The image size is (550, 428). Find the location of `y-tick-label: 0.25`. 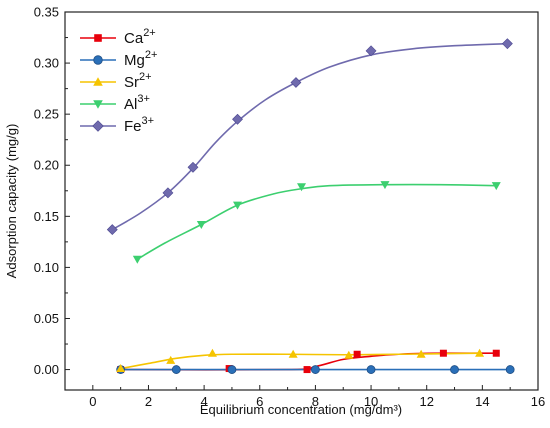

y-tick-label: 0.25 is located at coordinates (46, 114).